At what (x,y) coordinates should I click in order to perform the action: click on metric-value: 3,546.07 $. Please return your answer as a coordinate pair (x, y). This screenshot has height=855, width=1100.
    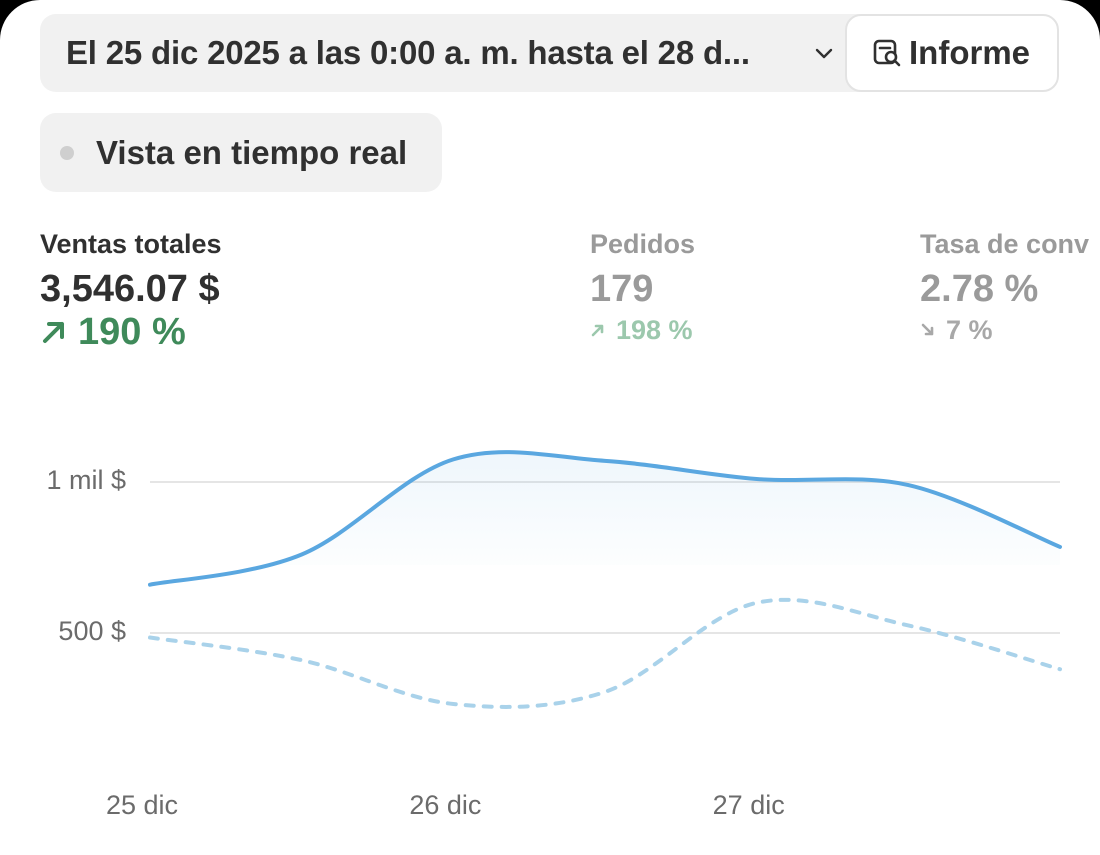
    Looking at the image, I should click on (130, 289).